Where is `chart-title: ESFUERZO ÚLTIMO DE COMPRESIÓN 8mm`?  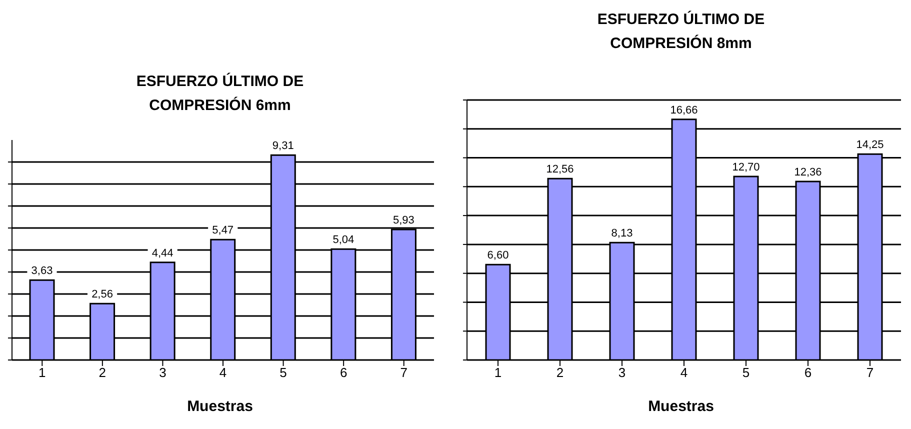 chart-title: ESFUERZO ÚLTIMO DE COMPRESIÓN 8mm is located at coordinates (681, 32).